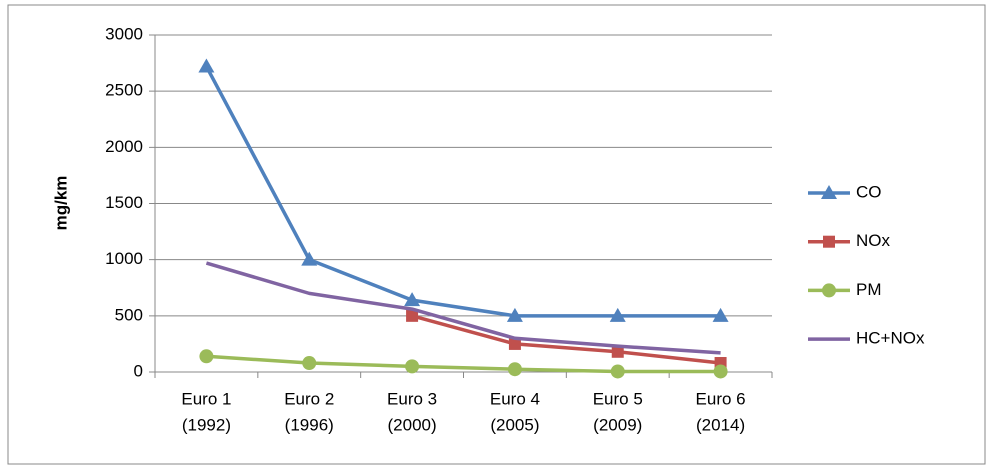 The image size is (990, 469). I want to click on y-axis-label: mg/km, so click(60, 203).